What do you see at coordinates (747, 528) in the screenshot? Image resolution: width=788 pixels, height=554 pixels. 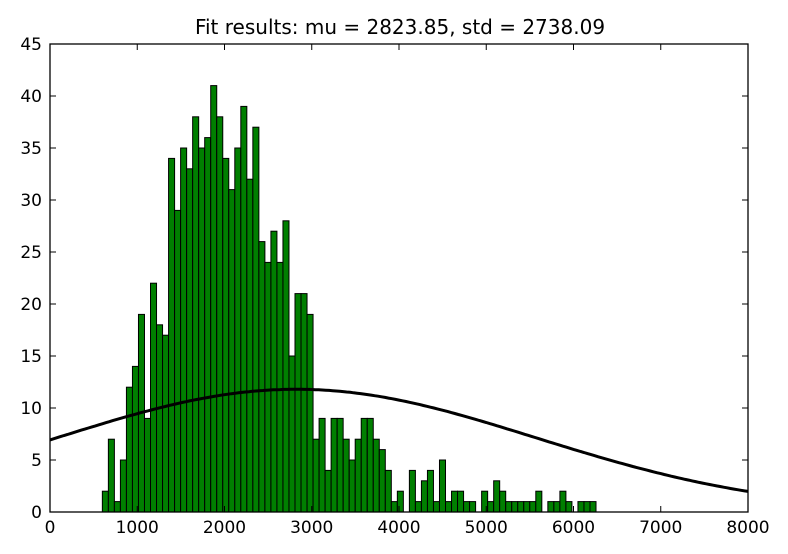 I see `x-tick-label-8: 8000` at bounding box center [747, 528].